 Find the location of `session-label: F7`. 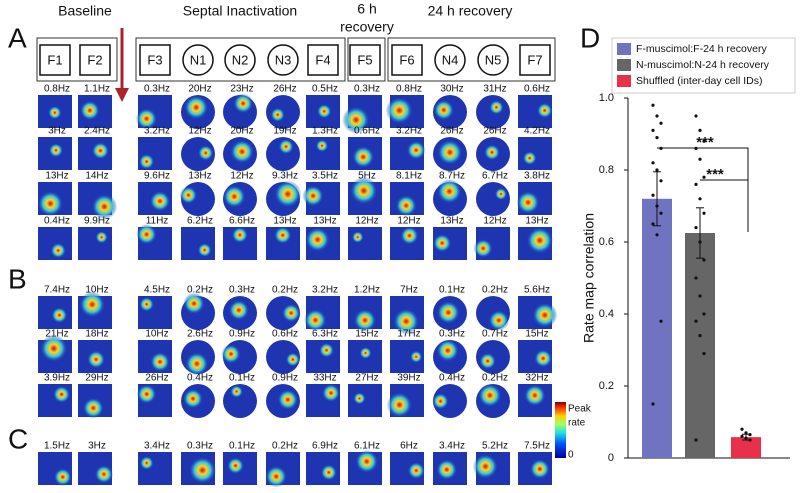

session-label: F7 is located at coordinates (534, 59).